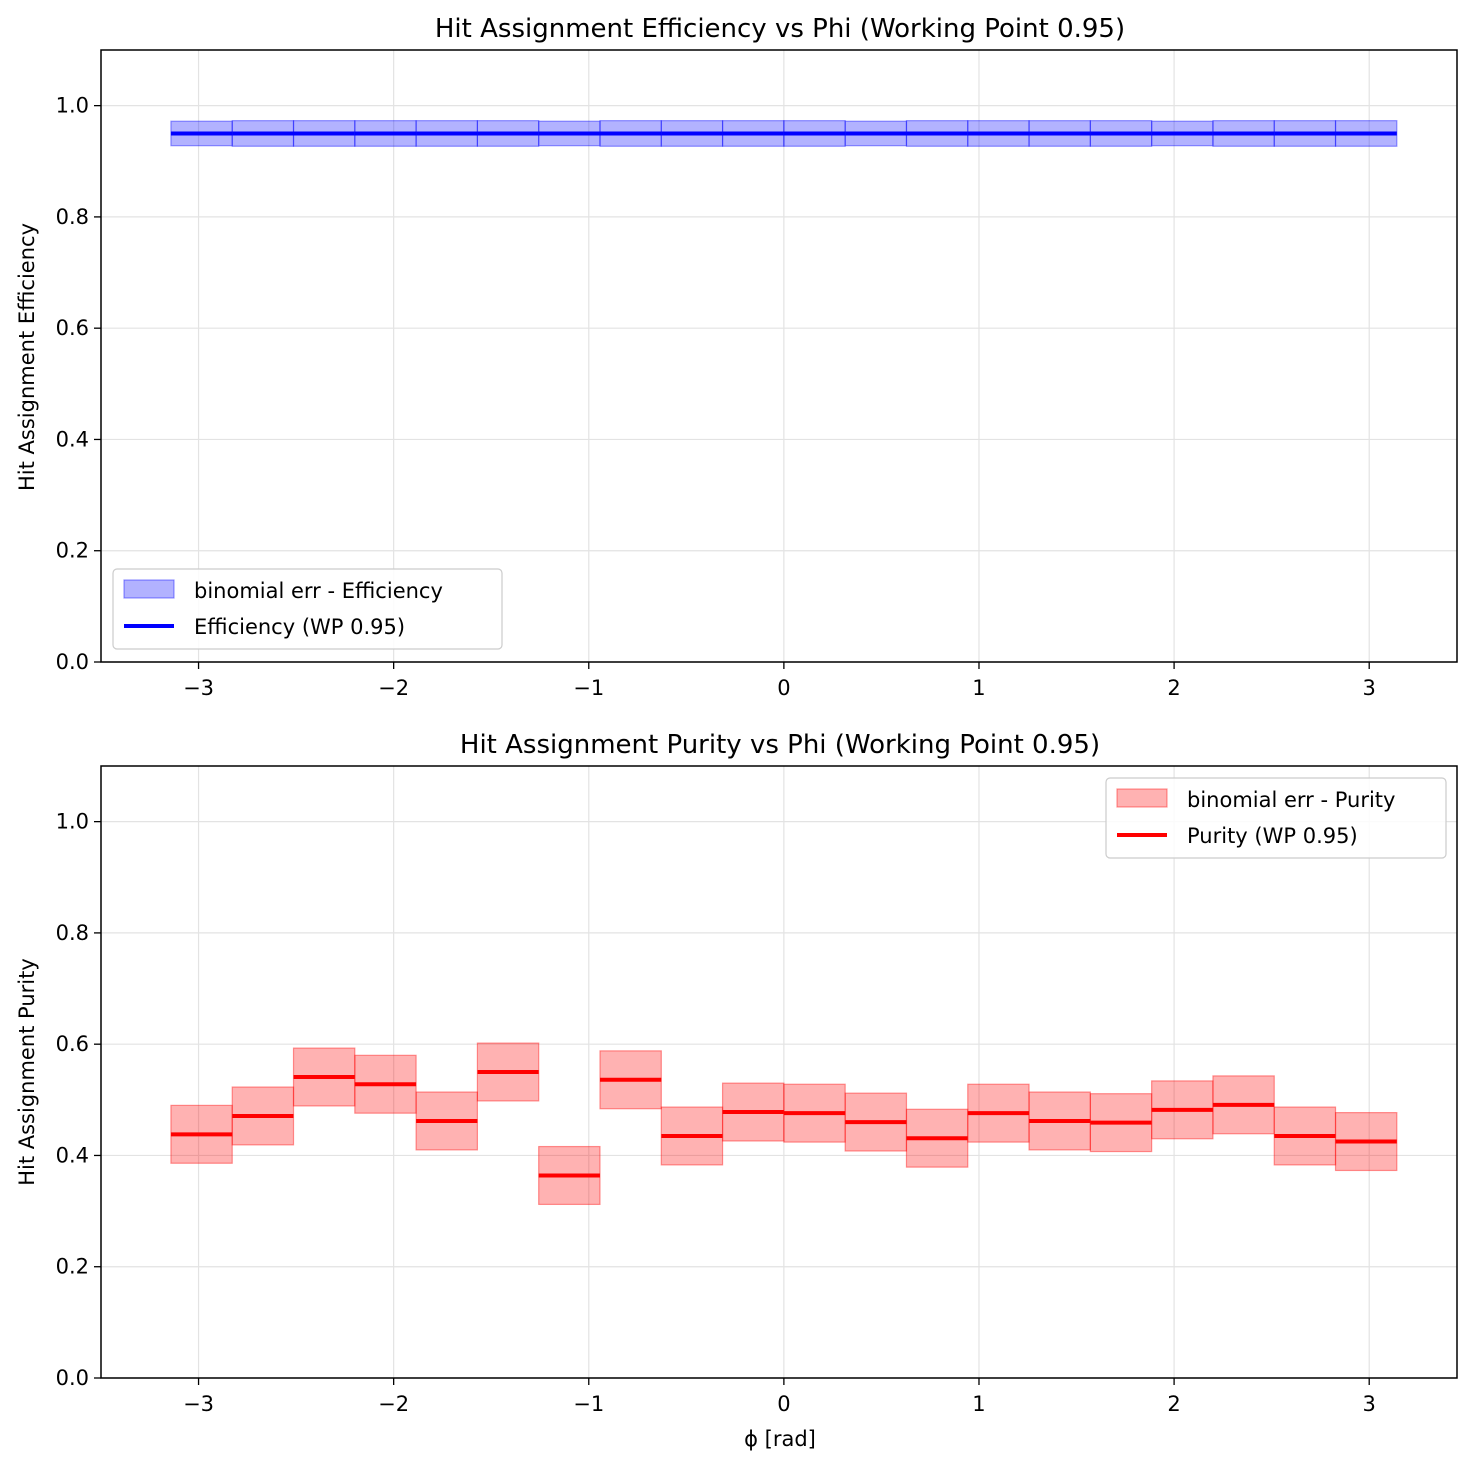 The width and height of the screenshot is (1473, 1468). What do you see at coordinates (978, 688) in the screenshot?
I see `efficiency-x-tick-label-4: 1` at bounding box center [978, 688].